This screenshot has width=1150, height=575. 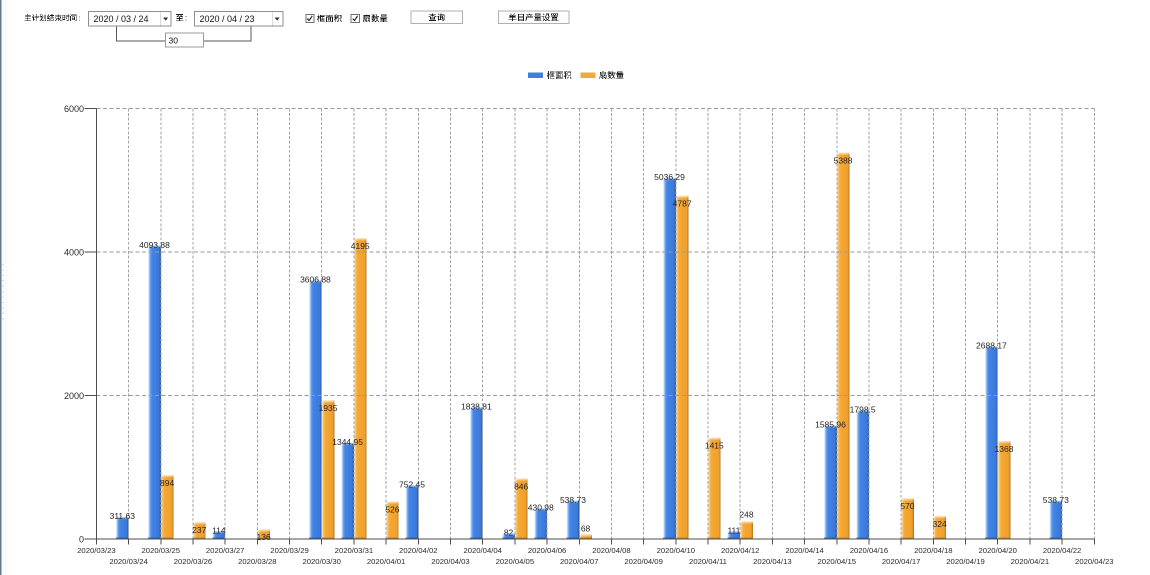 I want to click on svg-text: 114, so click(x=219, y=530).